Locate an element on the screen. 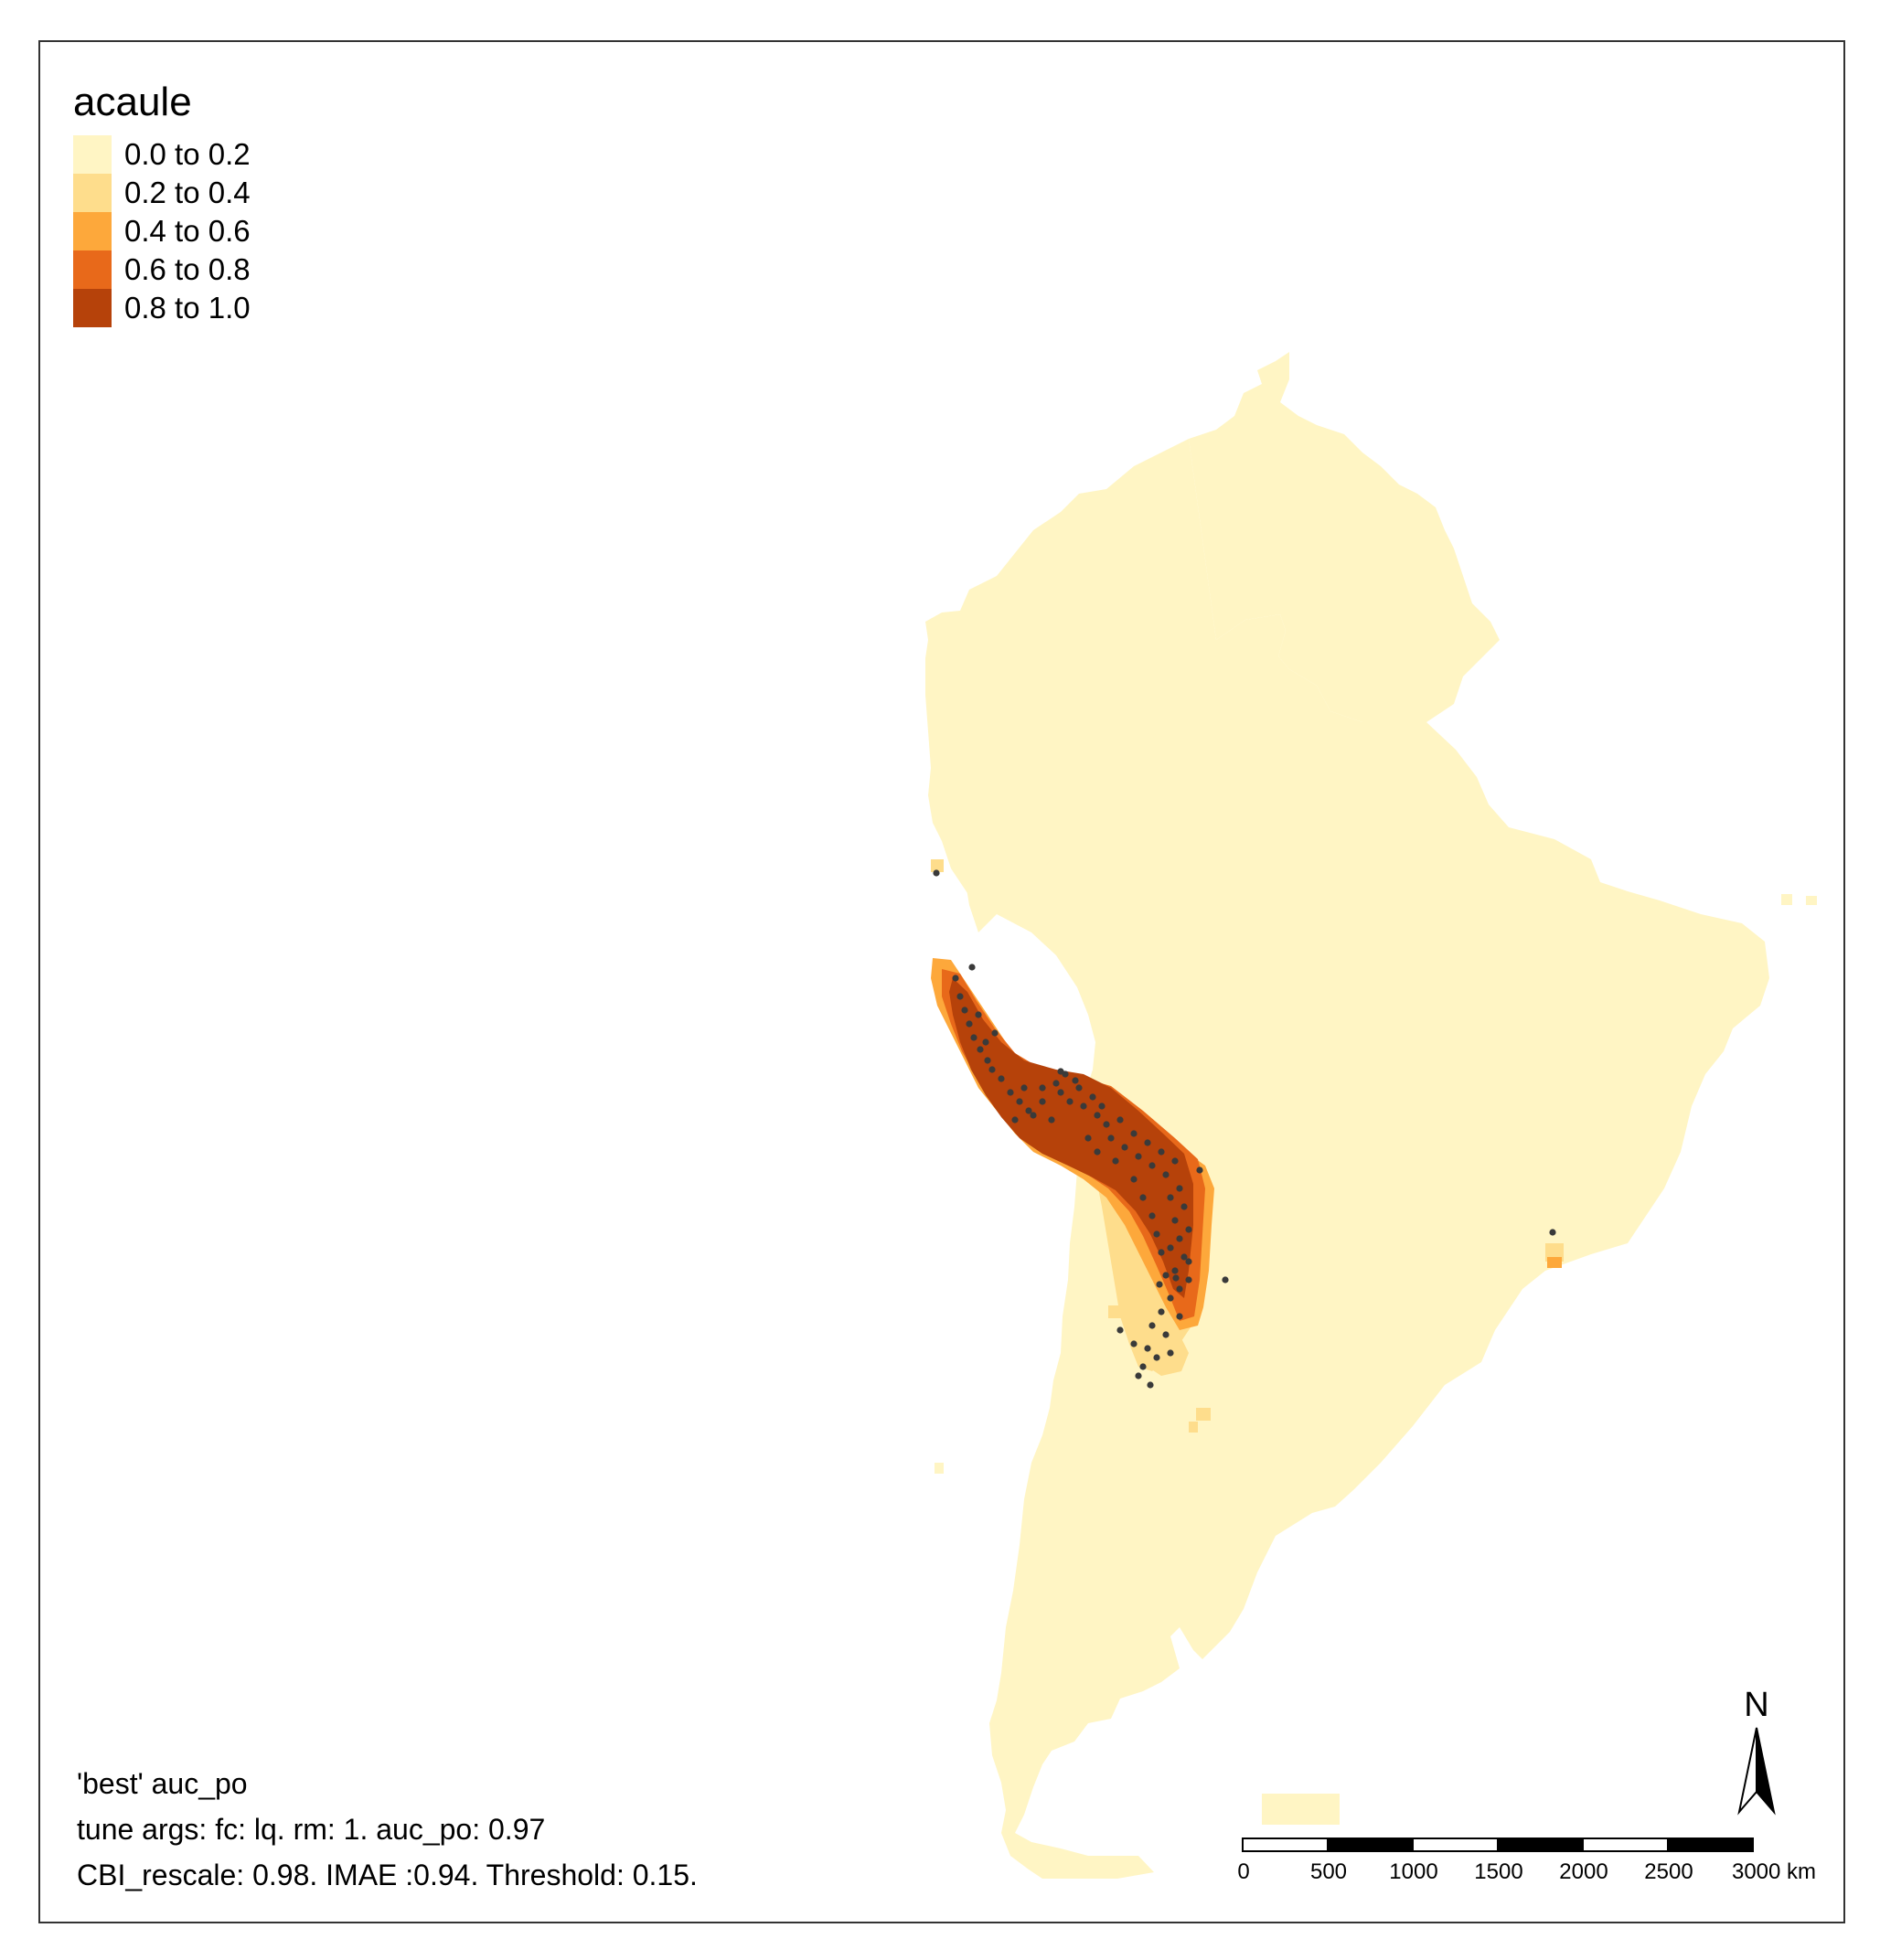 The height and width of the screenshot is (1960, 1880). legend-label: 0.4 to 0.6 is located at coordinates (187, 231).